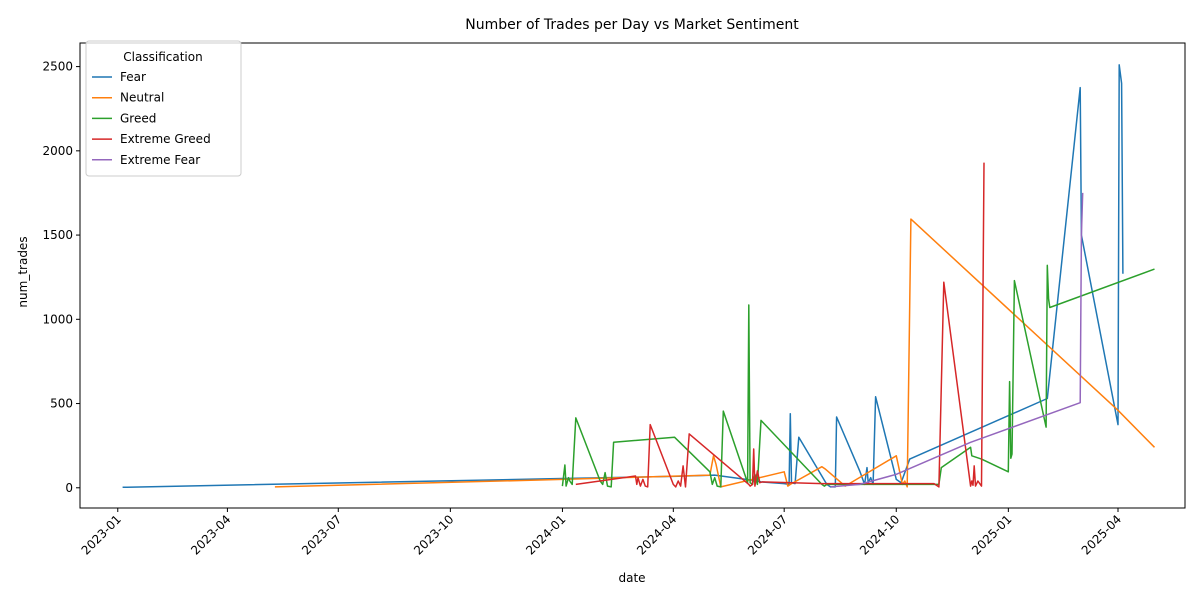 This screenshot has width=1200, height=600. Describe the element at coordinates (957, 340) in the screenshot. I see `series-line-extreme-fear` at that location.